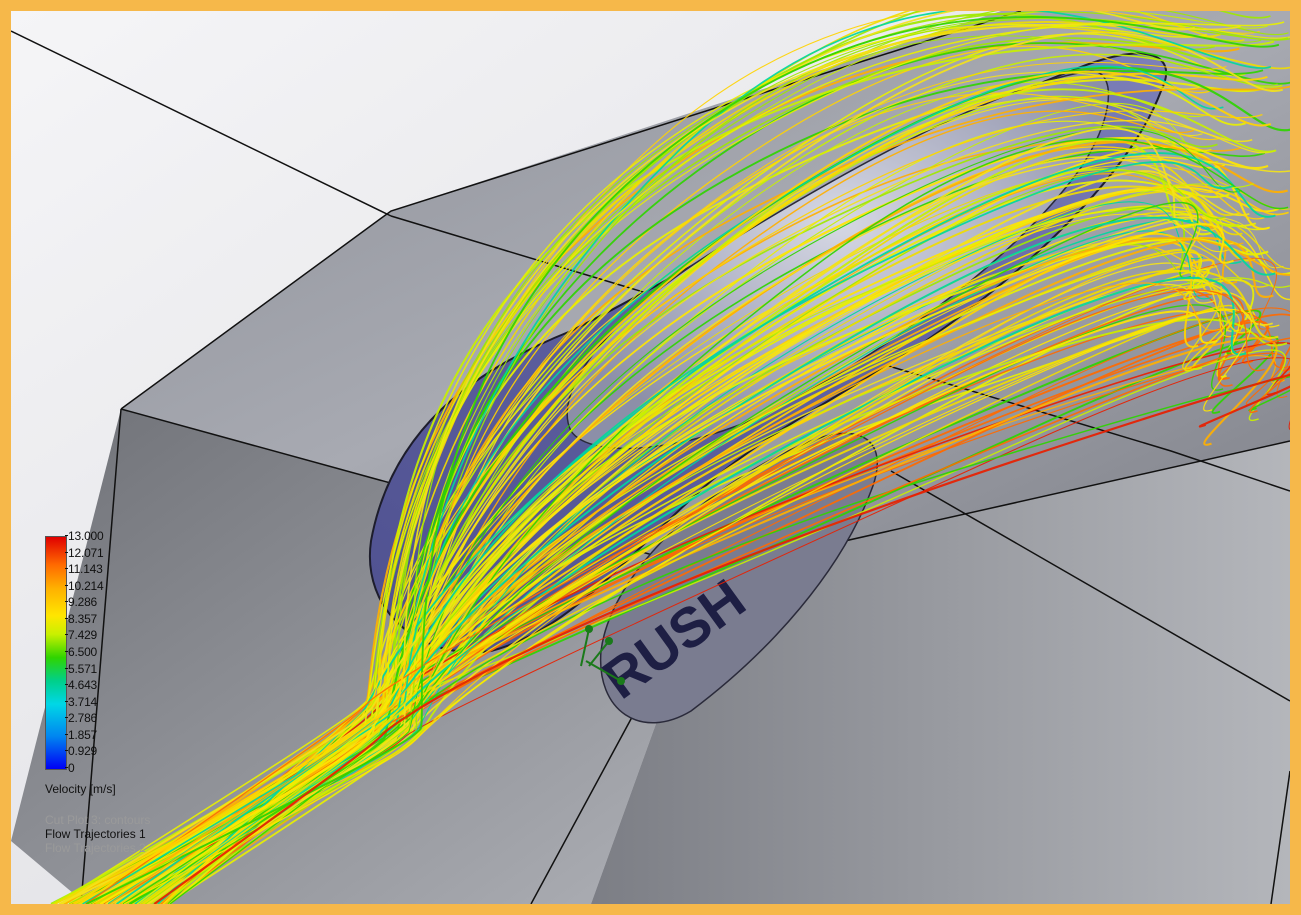 This screenshot has width=1301, height=915. What do you see at coordinates (81, 602) in the screenshot?
I see `legend-tick: 9.286` at bounding box center [81, 602].